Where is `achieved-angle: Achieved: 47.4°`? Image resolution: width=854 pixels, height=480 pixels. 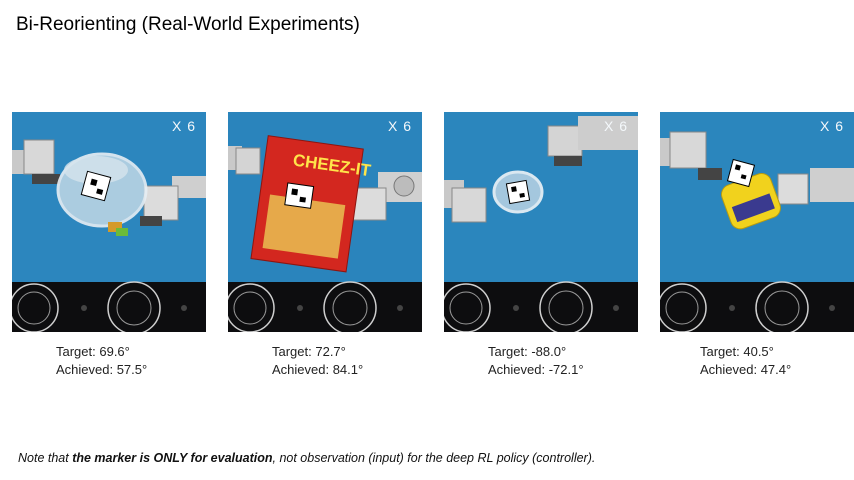 achieved-angle: Achieved: 47.4° is located at coordinates (746, 369).